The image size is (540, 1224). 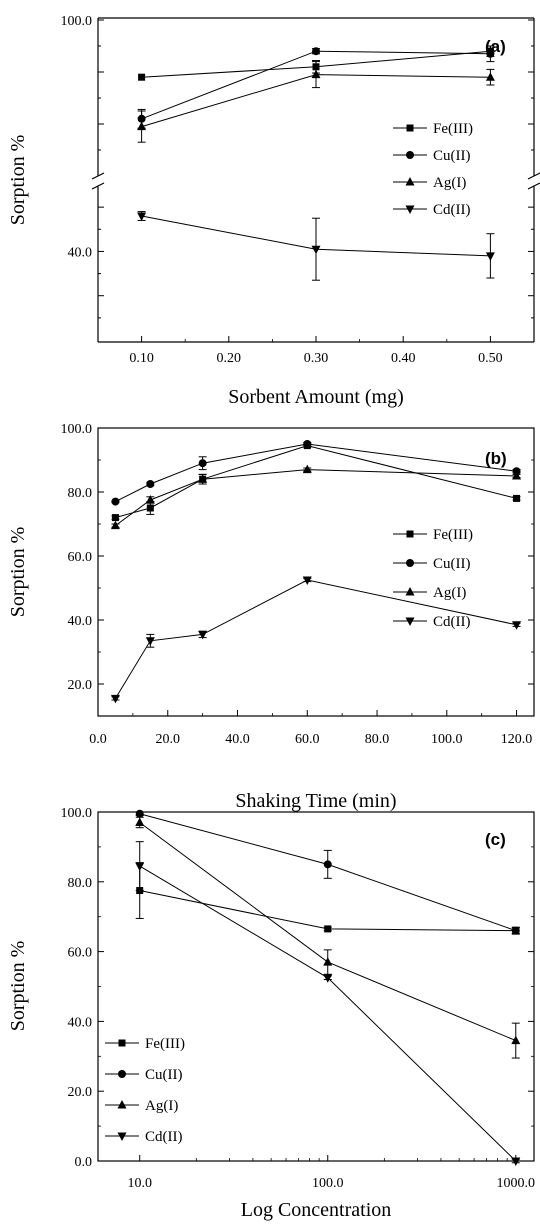 I want to click on x-tick-label: 20.0, so click(x=168, y=739).